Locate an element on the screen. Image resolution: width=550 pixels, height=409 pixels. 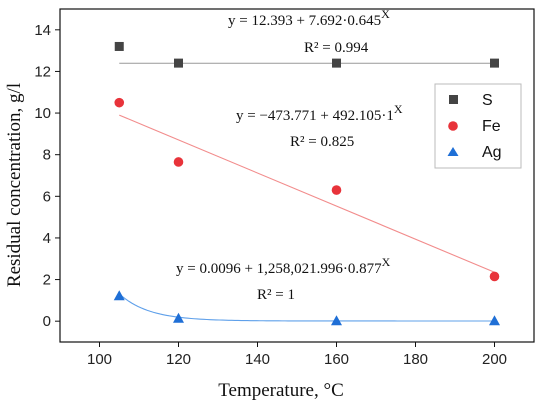
legend-label-s: S is located at coordinates (487, 100).